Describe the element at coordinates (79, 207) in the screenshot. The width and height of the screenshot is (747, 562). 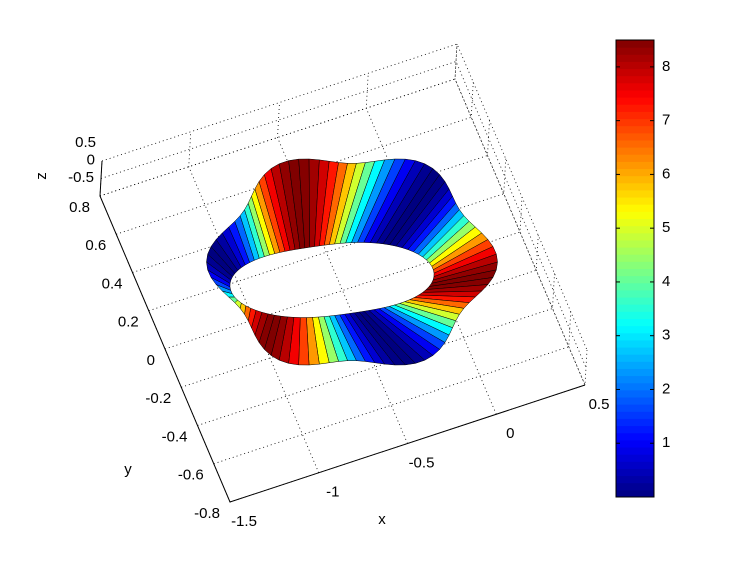
I see `y-tick-label: 0.8` at that location.